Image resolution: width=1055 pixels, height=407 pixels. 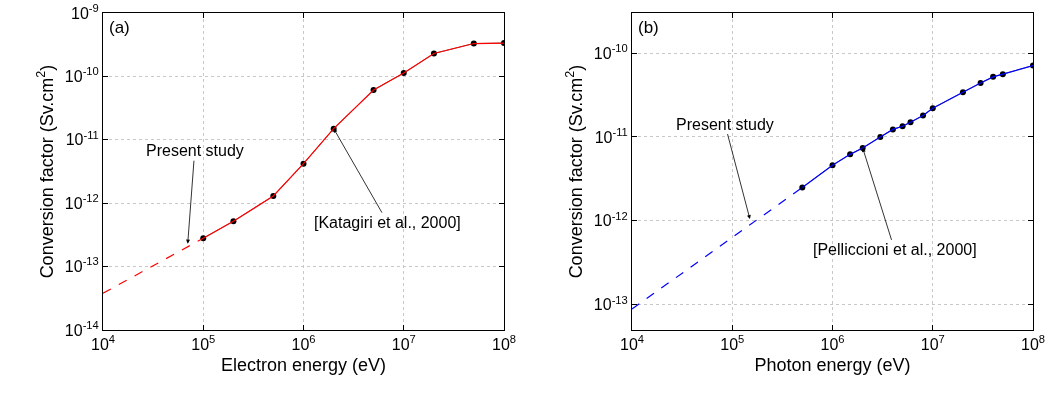 What do you see at coordinates (648, 27) in the screenshot?
I see `annotation: (b)` at bounding box center [648, 27].